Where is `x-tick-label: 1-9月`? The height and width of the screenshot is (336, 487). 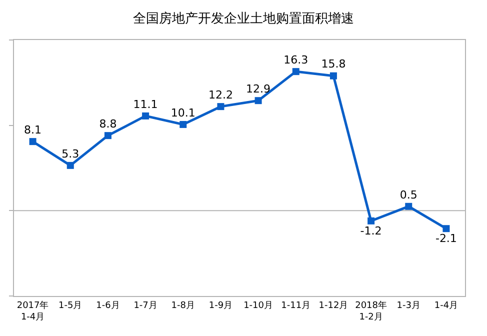 x-tick-label: 1-9月 is located at coordinates (220, 305).